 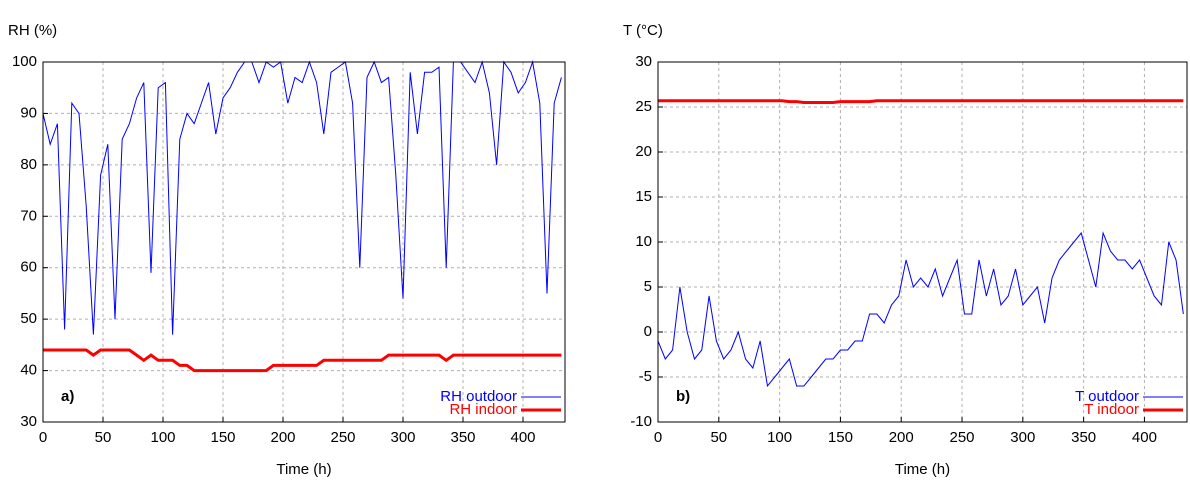 I want to click on y-tick-label: 60, so click(x=28, y=267).